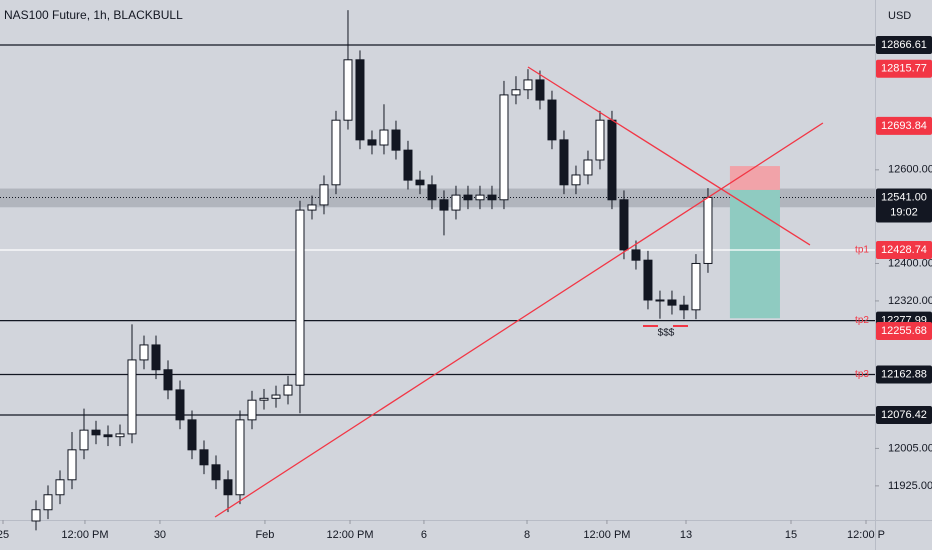  Describe the element at coordinates (862, 374) in the screenshot. I see `level-tag: tp3` at that location.